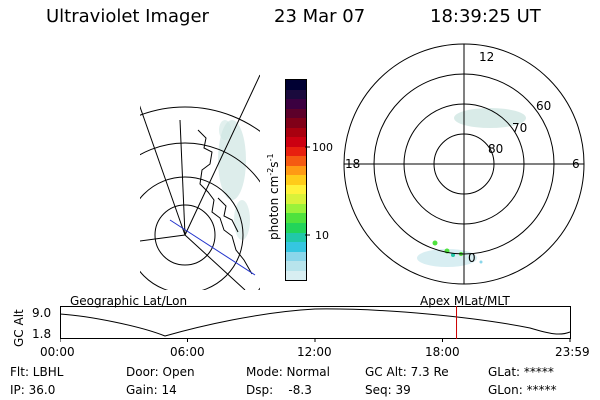 The height and width of the screenshot is (400, 600). Describe the element at coordinates (495, 149) in the screenshot. I see `lat-label-80: 80` at that location.